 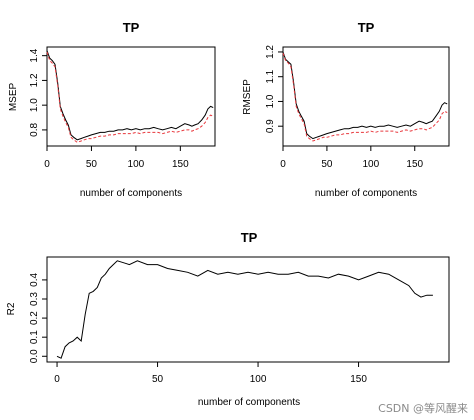 What do you see at coordinates (34, 80) in the screenshot?
I see `chart-msep-y-tick-label: 1.2` at bounding box center [34, 80].